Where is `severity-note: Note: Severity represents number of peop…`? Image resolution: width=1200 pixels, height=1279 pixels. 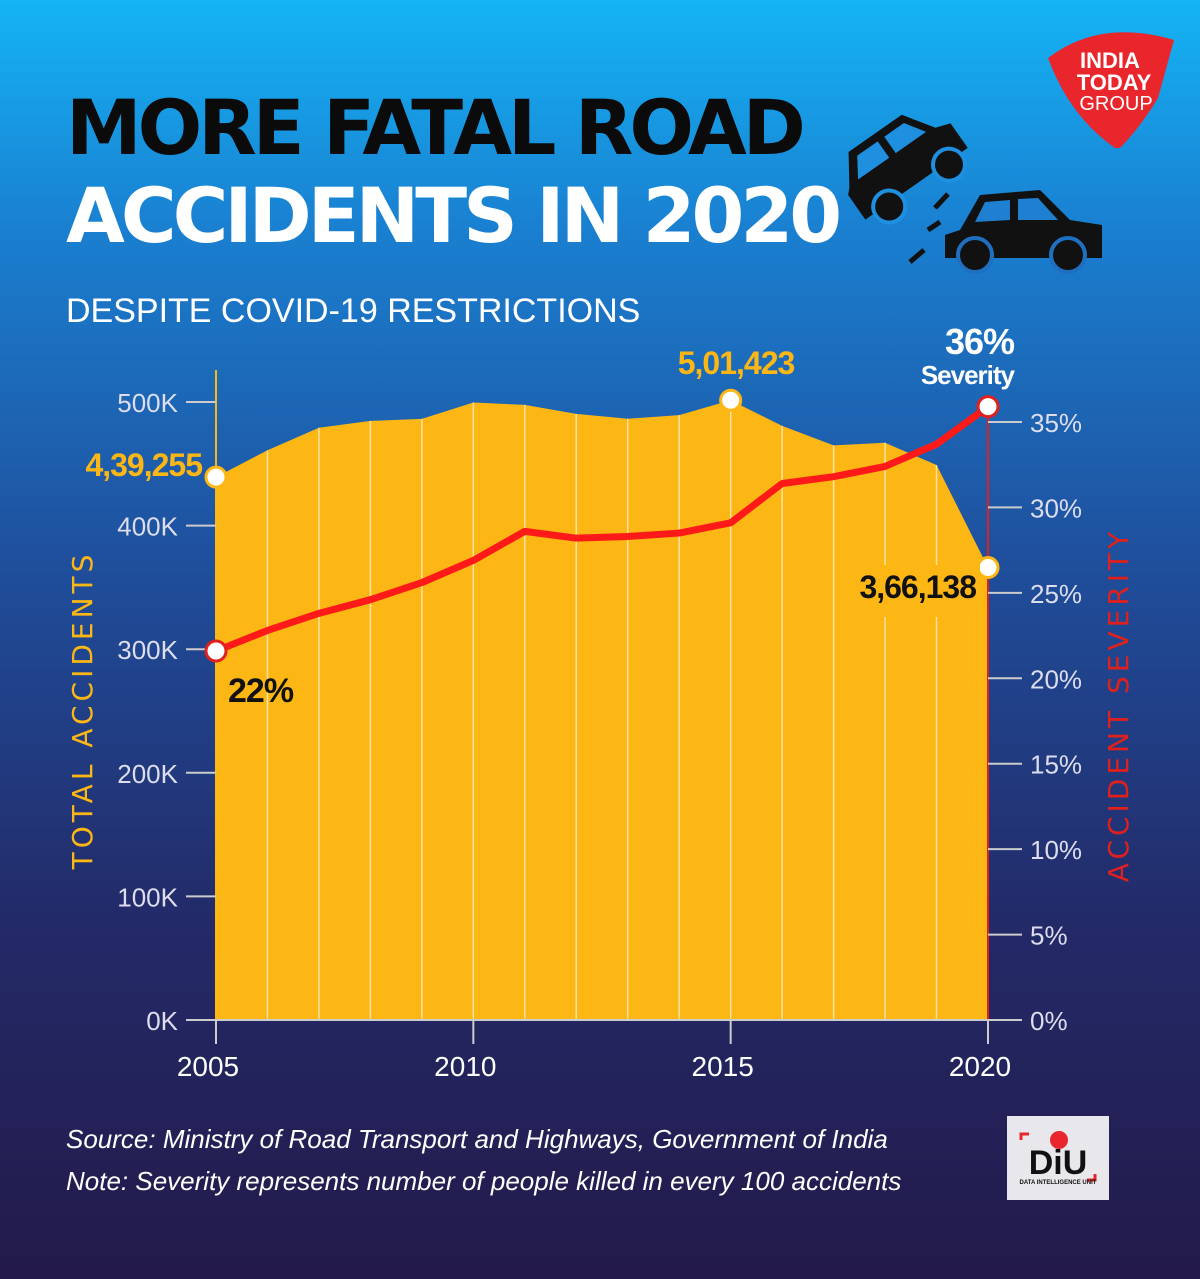
severity-note: Note: Severity represents number of peop… is located at coordinates (484, 1181).